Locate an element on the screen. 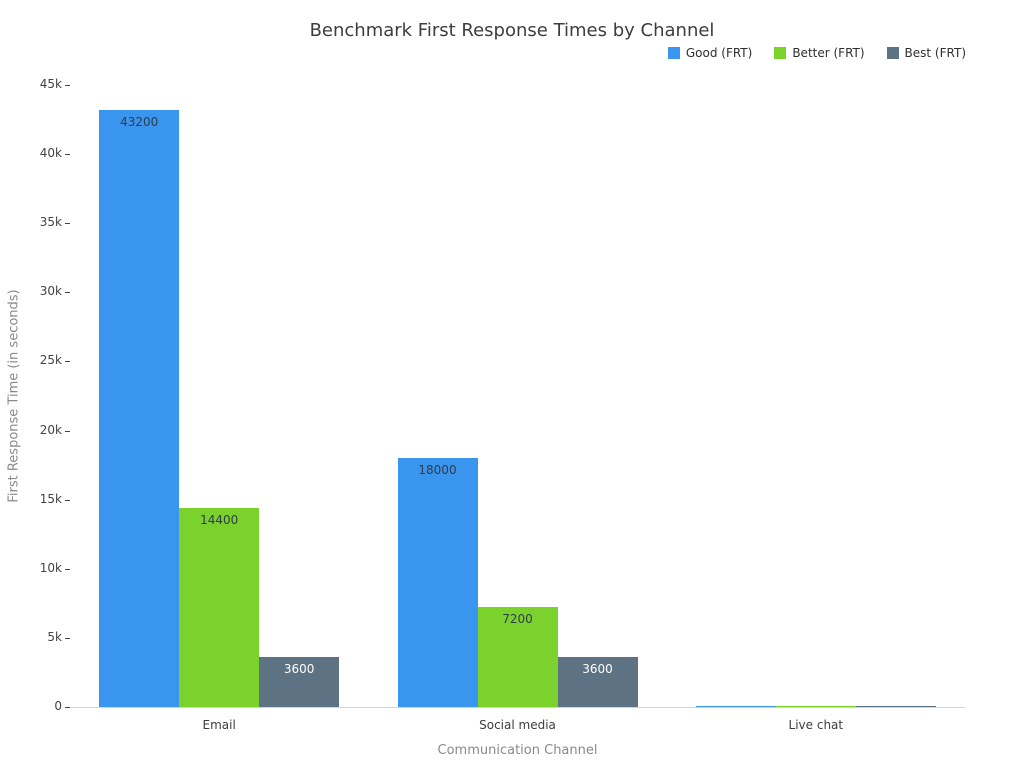 This screenshot has height=768, width=1024. bar-value-label: 43200 is located at coordinates (139, 121).